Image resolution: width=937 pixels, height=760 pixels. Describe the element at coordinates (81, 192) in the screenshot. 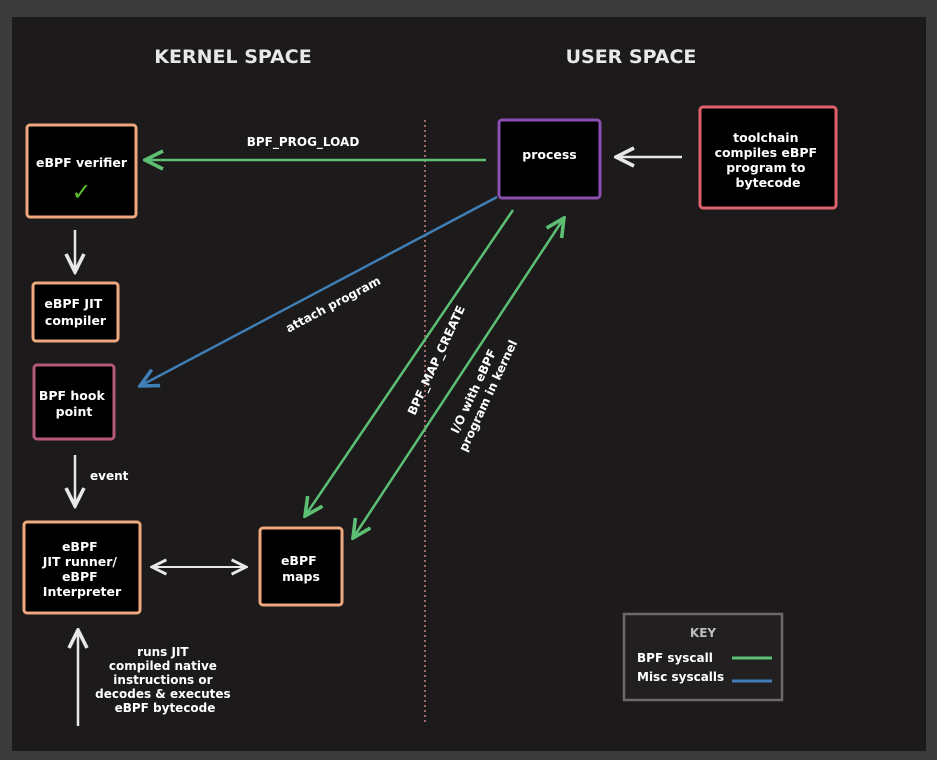

I see `check-icon: ✓` at that location.